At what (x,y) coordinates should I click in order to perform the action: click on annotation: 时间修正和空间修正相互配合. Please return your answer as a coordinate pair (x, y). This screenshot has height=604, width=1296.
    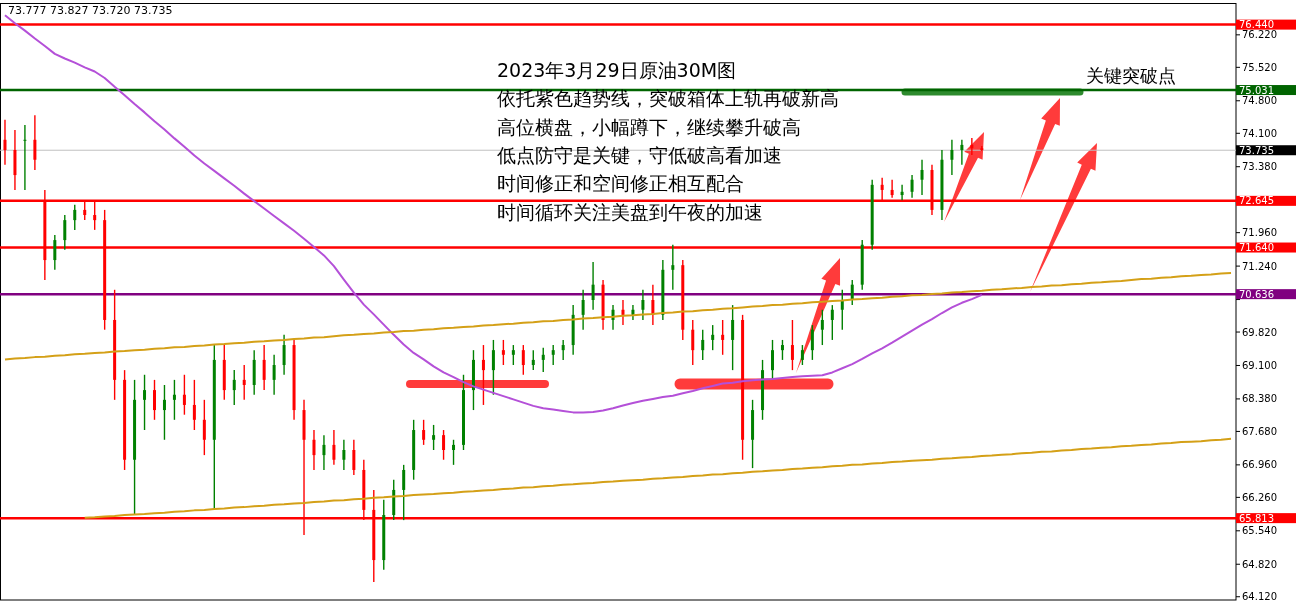
    Looking at the image, I should click on (620, 183).